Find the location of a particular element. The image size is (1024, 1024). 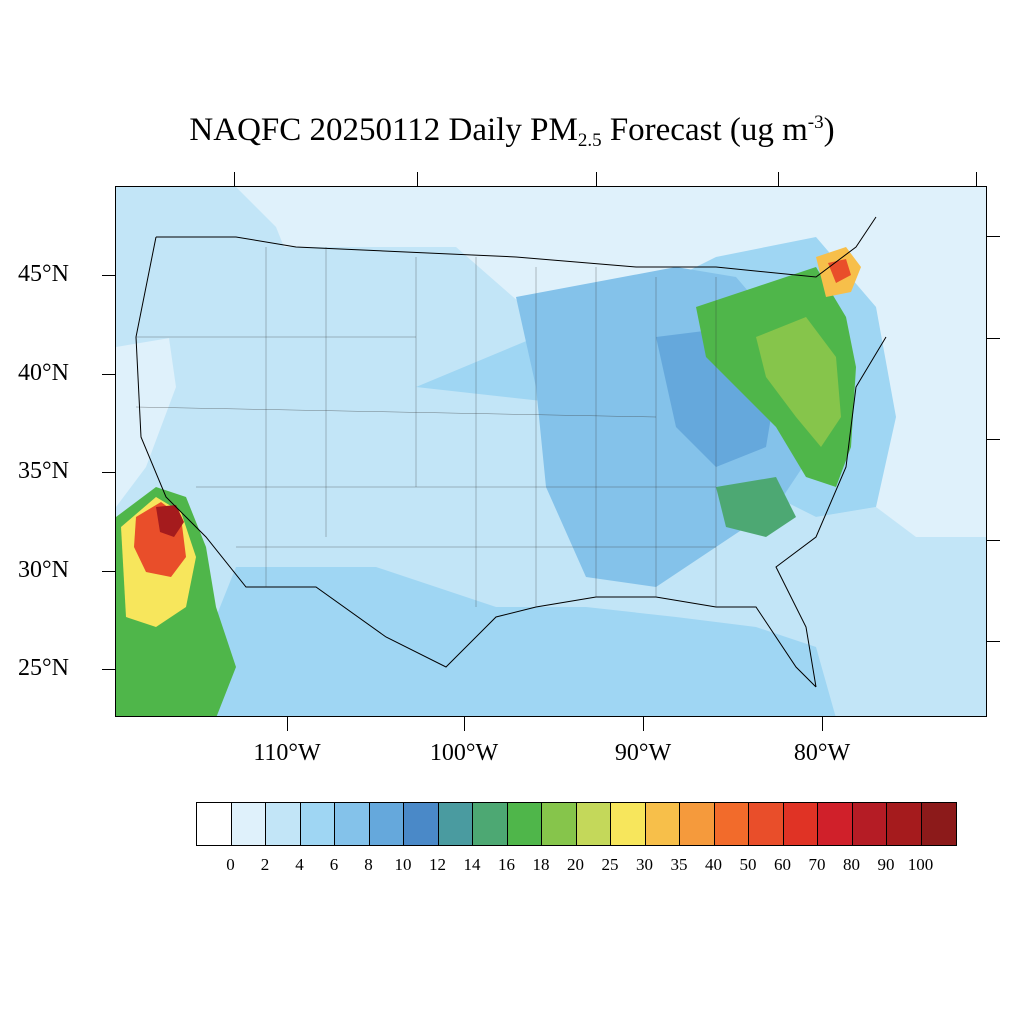

lat-label-35: 35°N is located at coordinates (43, 471).